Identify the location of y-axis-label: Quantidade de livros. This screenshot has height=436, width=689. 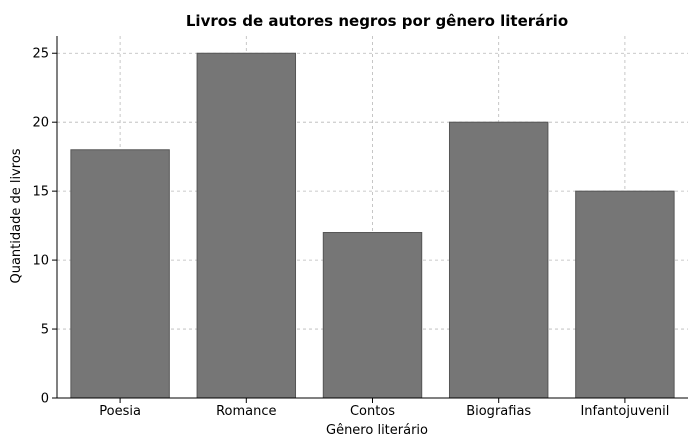
(16, 215).